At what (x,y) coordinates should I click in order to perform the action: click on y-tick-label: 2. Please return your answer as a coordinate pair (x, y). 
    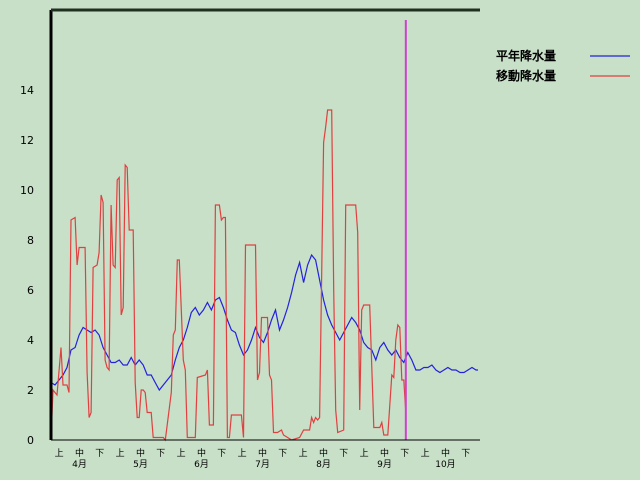
    Looking at the image, I should click on (30, 390).